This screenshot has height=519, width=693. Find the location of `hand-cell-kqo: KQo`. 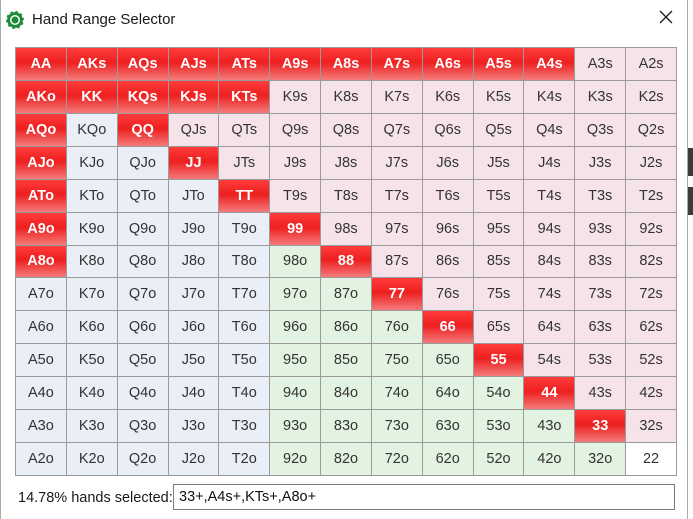

hand-cell-kqo: KQo is located at coordinates (91, 129).